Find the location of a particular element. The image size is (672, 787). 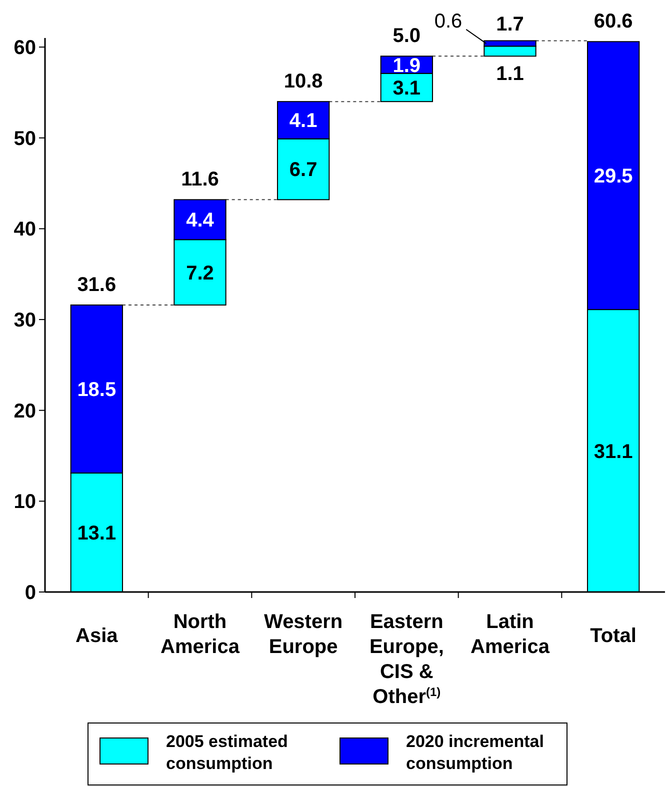

data-label: 13.1 is located at coordinates (96, 533).